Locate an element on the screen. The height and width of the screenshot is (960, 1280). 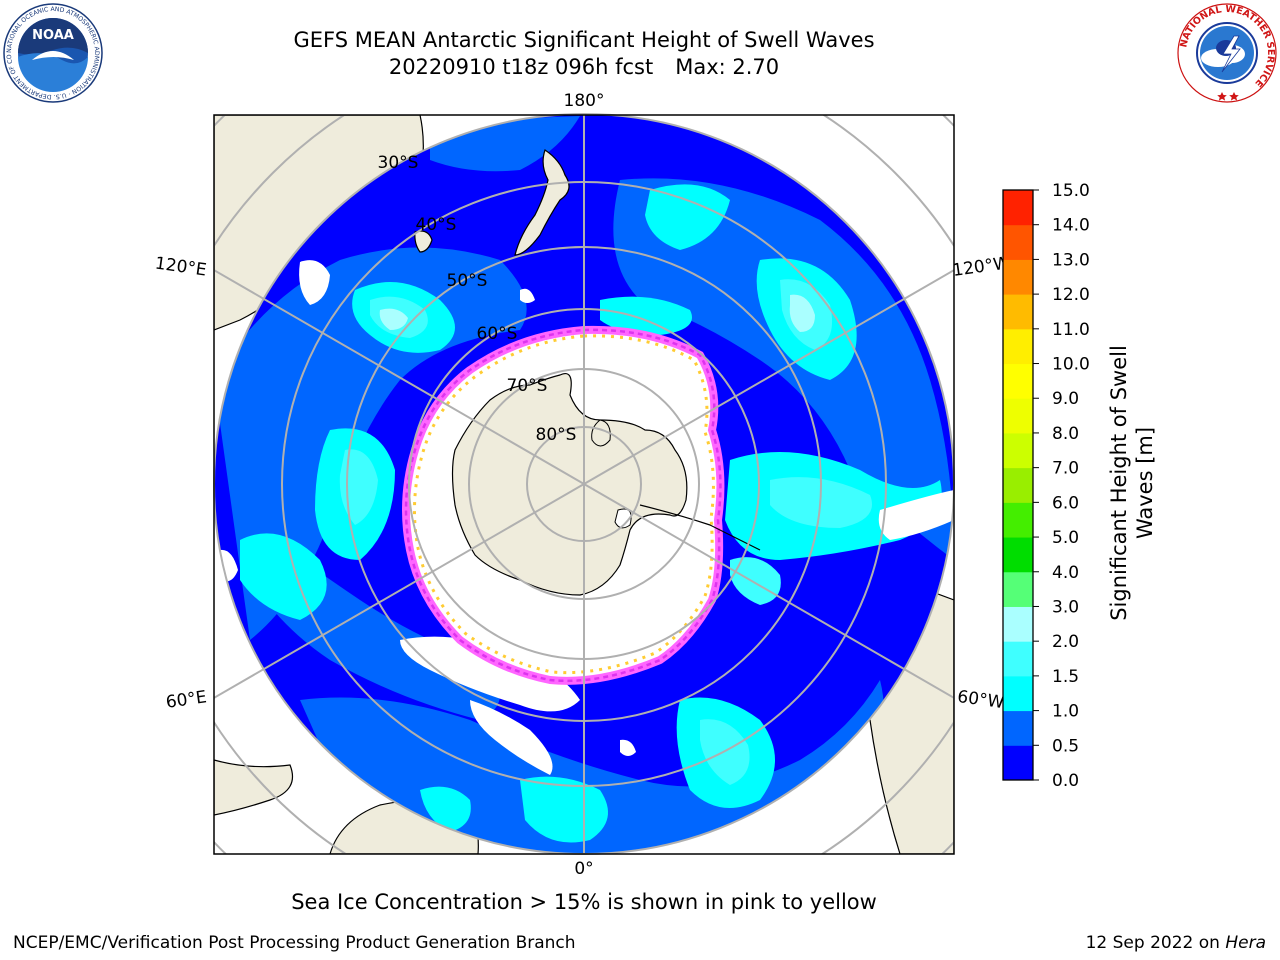
colorbar-tick-label: 13.0 is located at coordinates (1071, 260).